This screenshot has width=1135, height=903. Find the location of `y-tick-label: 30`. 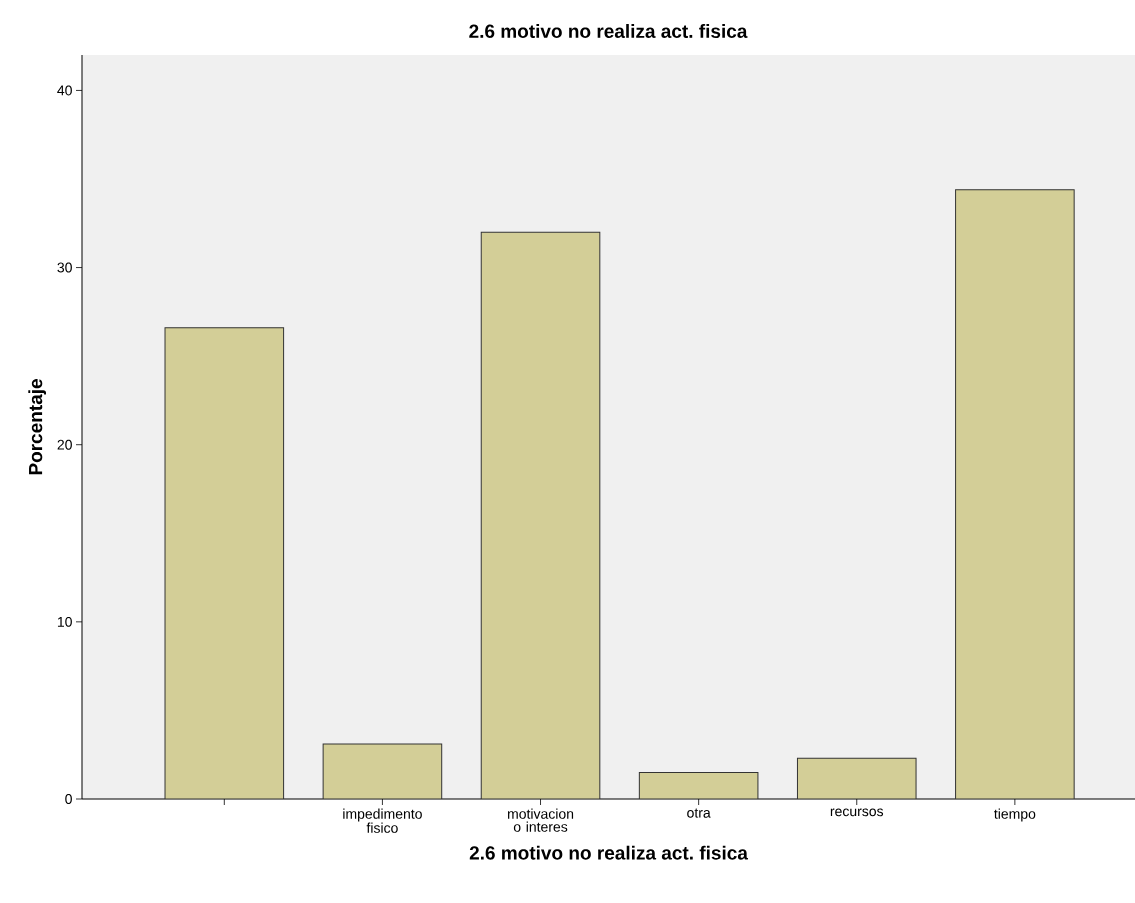

y-tick-label: 30 is located at coordinates (64, 267).